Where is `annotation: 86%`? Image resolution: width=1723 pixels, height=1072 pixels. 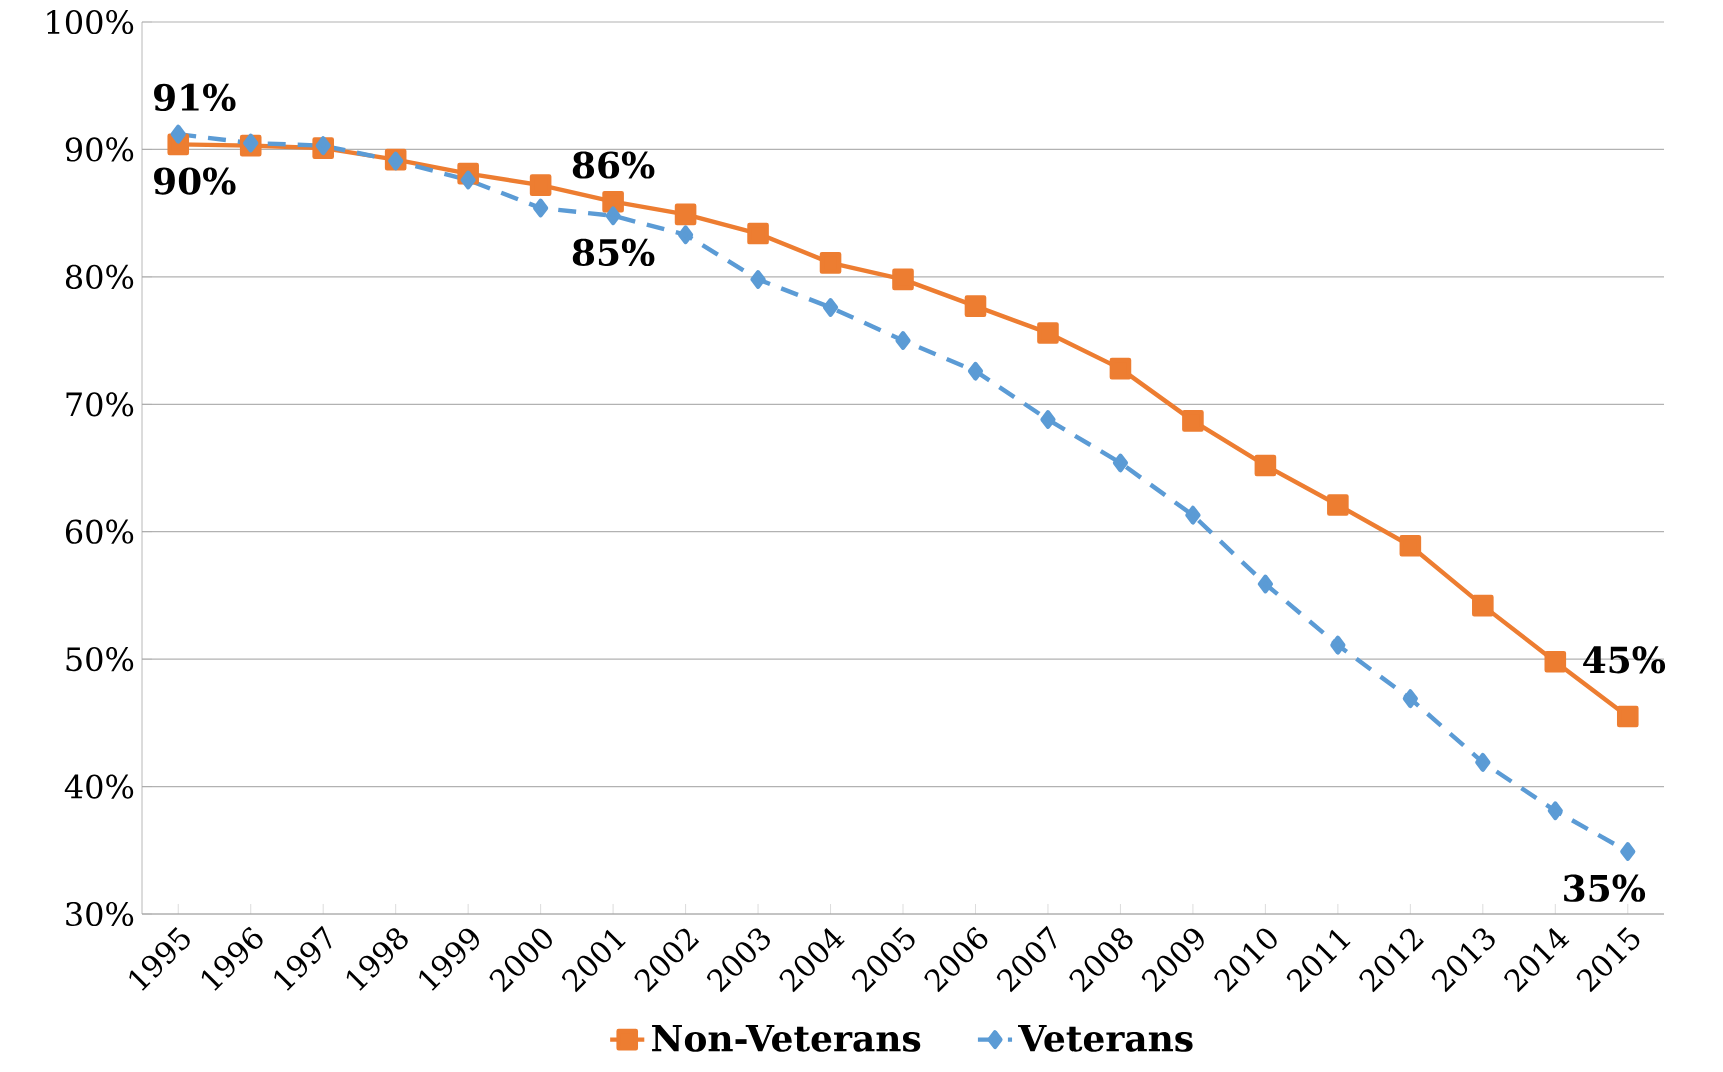 annotation: 86% is located at coordinates (613, 165).